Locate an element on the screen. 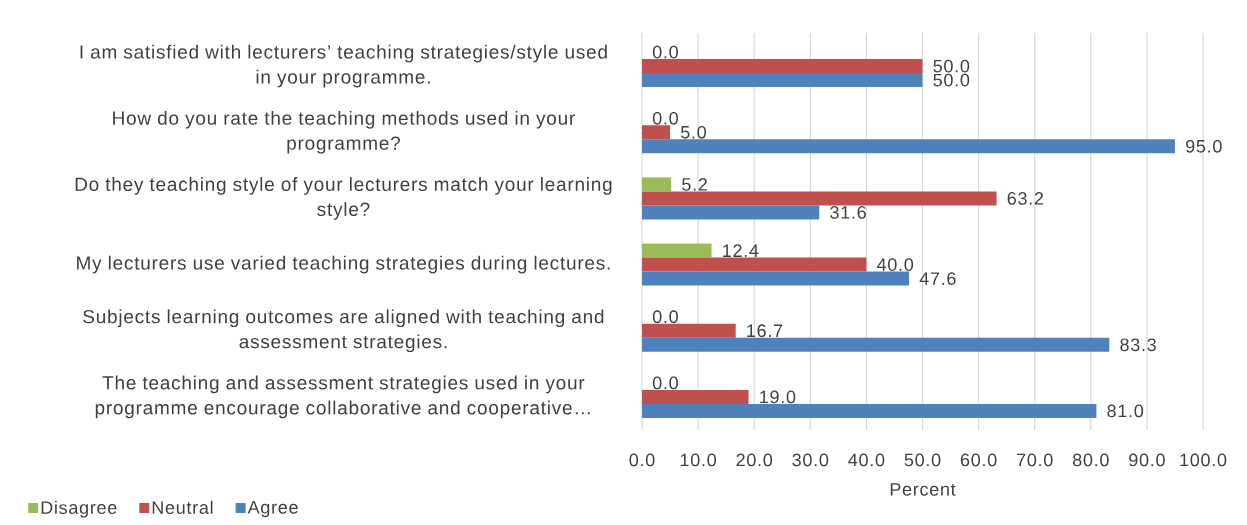  data-label: 47.6 is located at coordinates (937, 278).